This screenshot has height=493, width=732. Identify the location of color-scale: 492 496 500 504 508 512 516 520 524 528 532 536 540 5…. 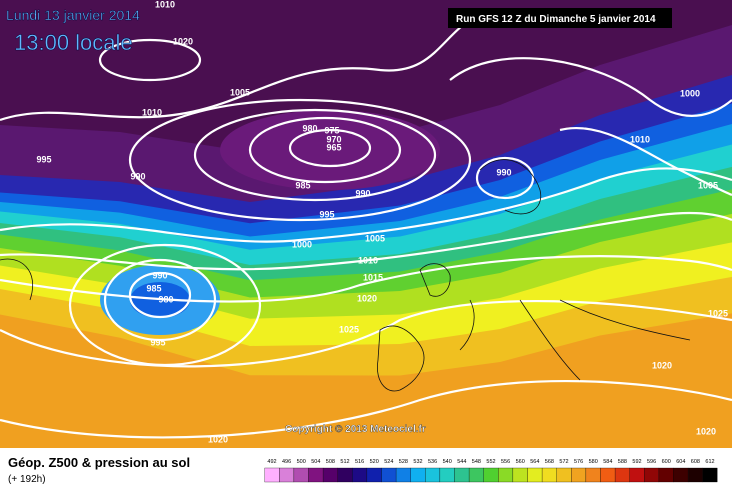
(491, 471).